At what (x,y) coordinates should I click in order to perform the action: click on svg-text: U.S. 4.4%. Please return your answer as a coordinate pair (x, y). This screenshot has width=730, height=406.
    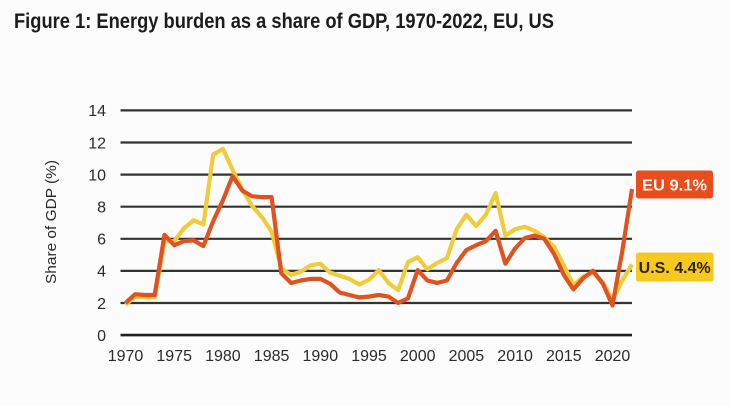
    Looking at the image, I should click on (675, 268).